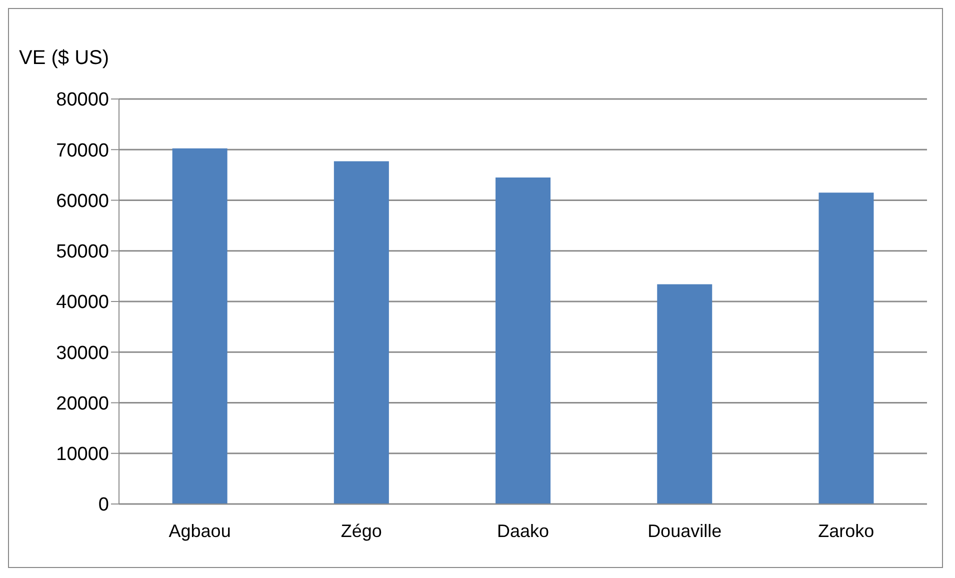 The image size is (955, 578). What do you see at coordinates (82, 455) in the screenshot?
I see `y-tick-label: 10000` at bounding box center [82, 455].